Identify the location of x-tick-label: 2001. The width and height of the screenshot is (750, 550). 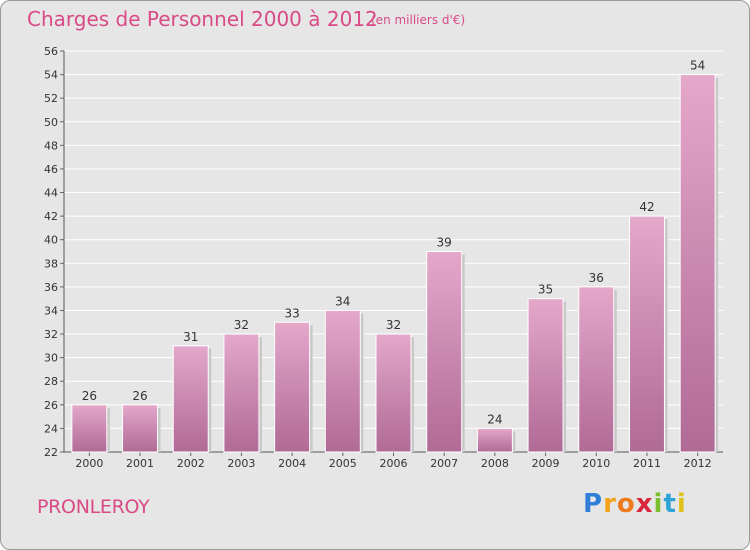
(140, 463).